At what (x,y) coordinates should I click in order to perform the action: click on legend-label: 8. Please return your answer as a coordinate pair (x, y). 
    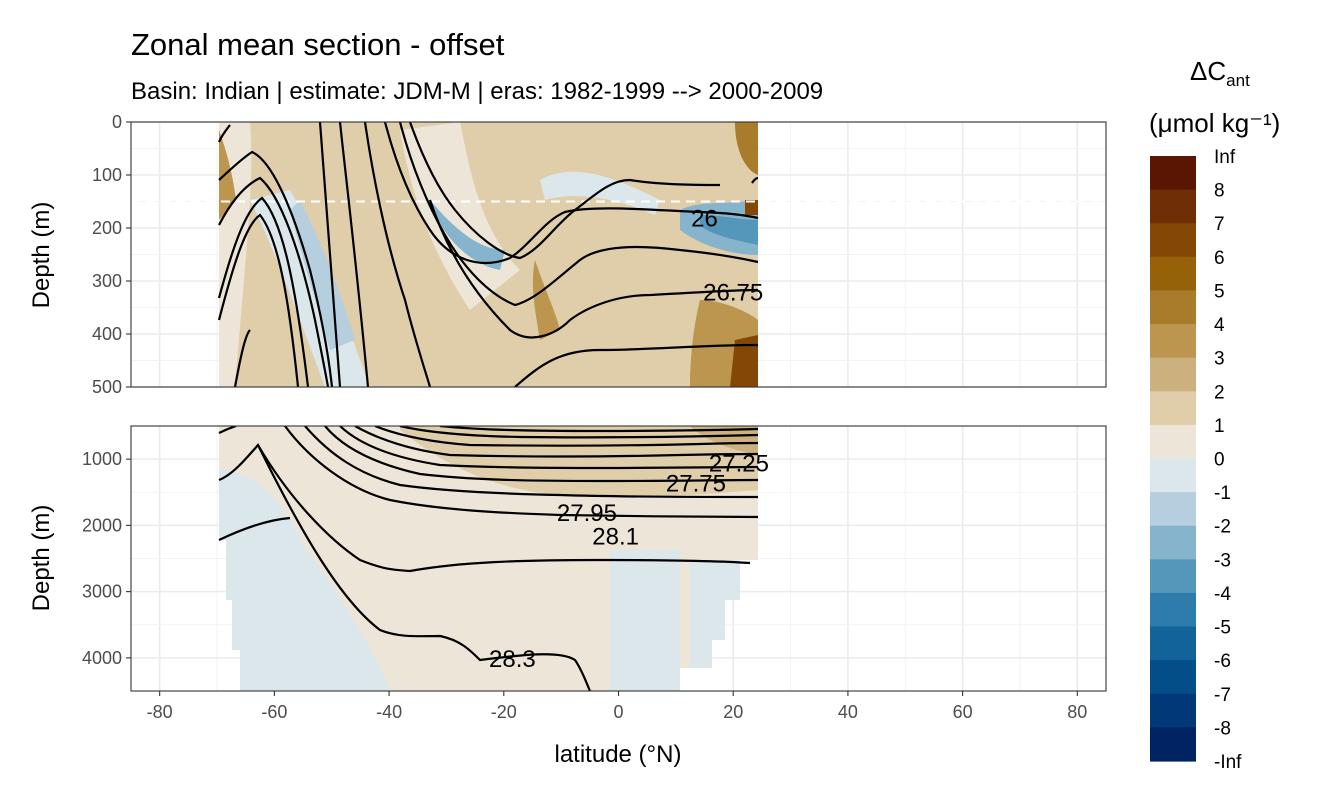
    Looking at the image, I should click on (1219, 191).